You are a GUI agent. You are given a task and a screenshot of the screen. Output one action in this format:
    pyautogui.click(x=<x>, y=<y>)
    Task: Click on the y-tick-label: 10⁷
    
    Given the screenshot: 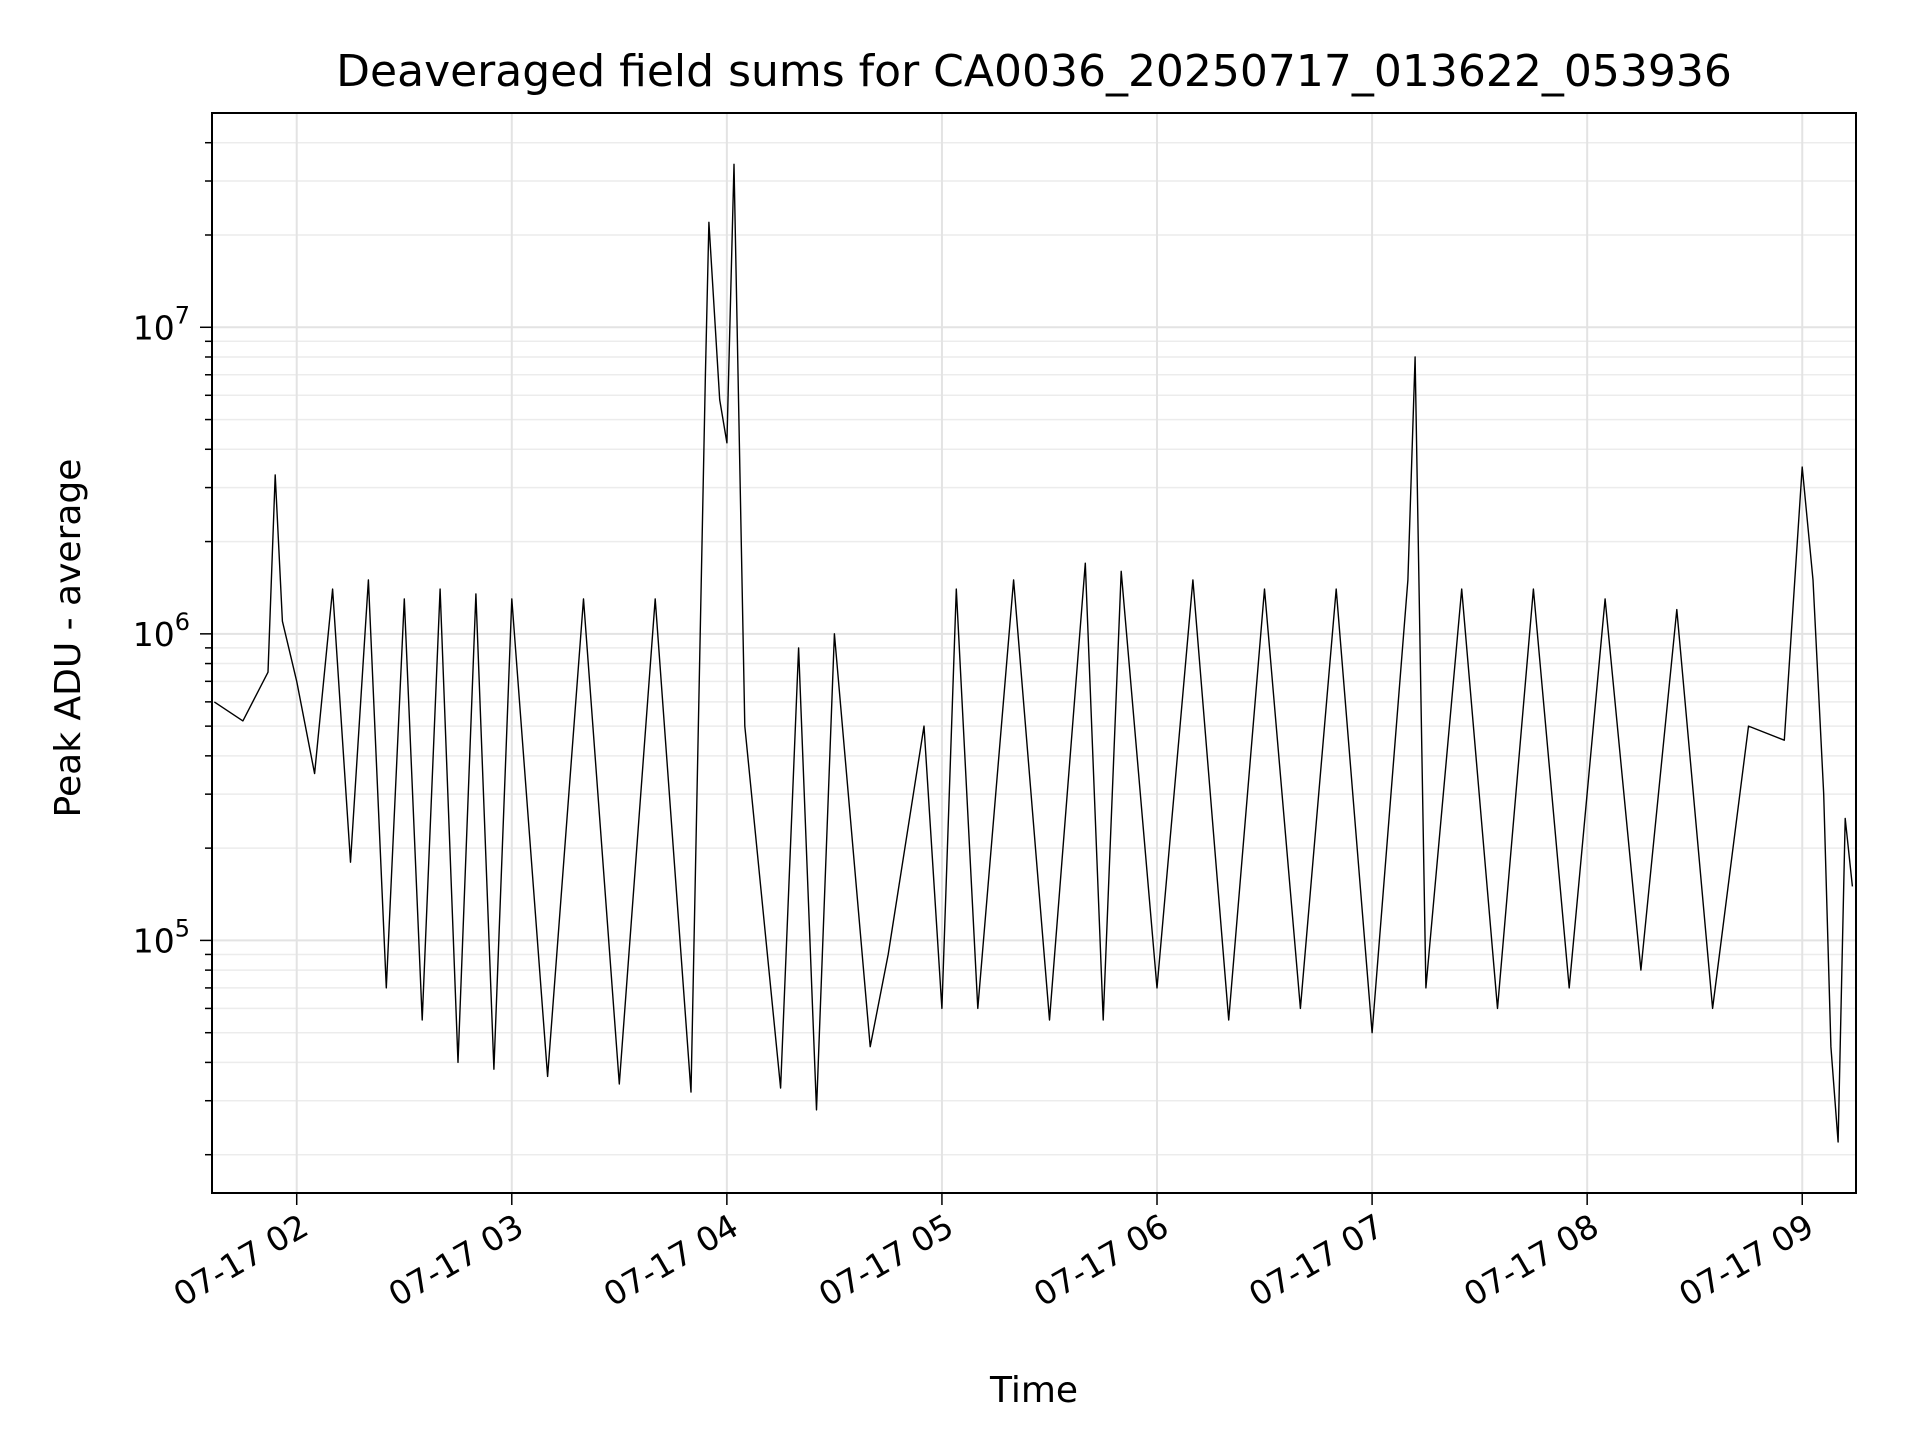 What is the action you would take?
    pyautogui.click(x=161, y=324)
    